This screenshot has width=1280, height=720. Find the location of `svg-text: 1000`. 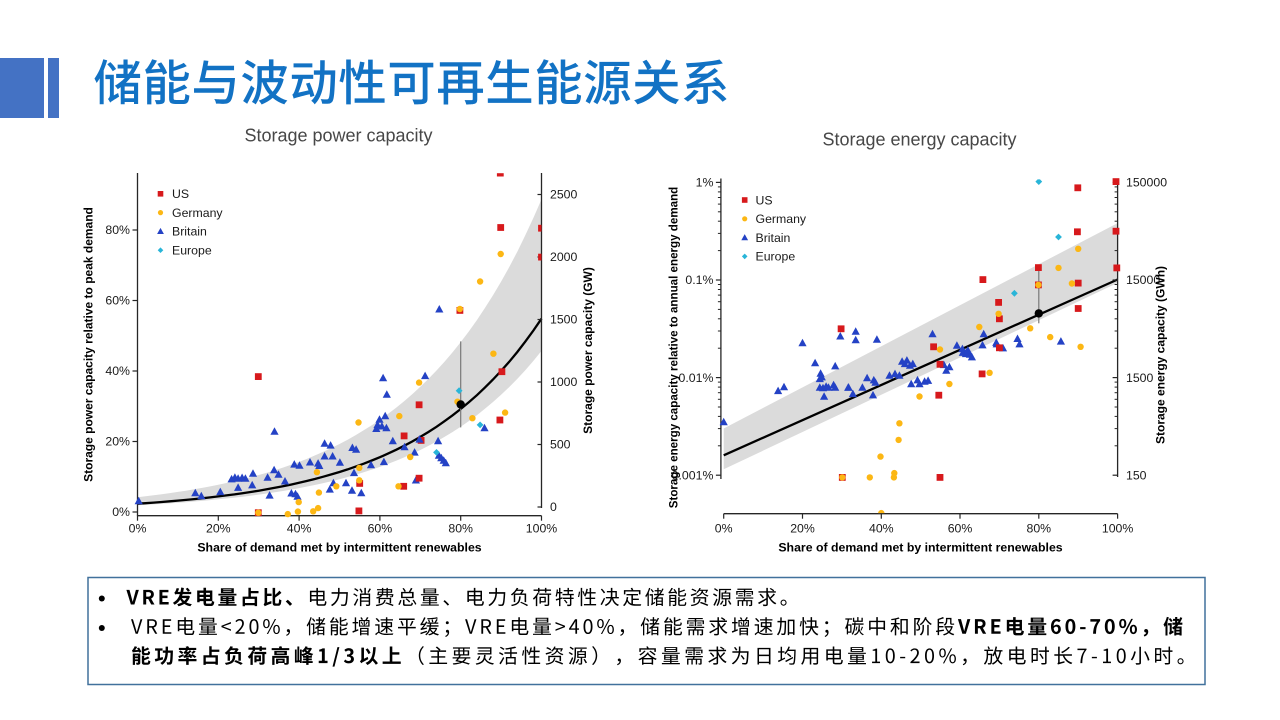

svg-text: 1000 is located at coordinates (564, 382).